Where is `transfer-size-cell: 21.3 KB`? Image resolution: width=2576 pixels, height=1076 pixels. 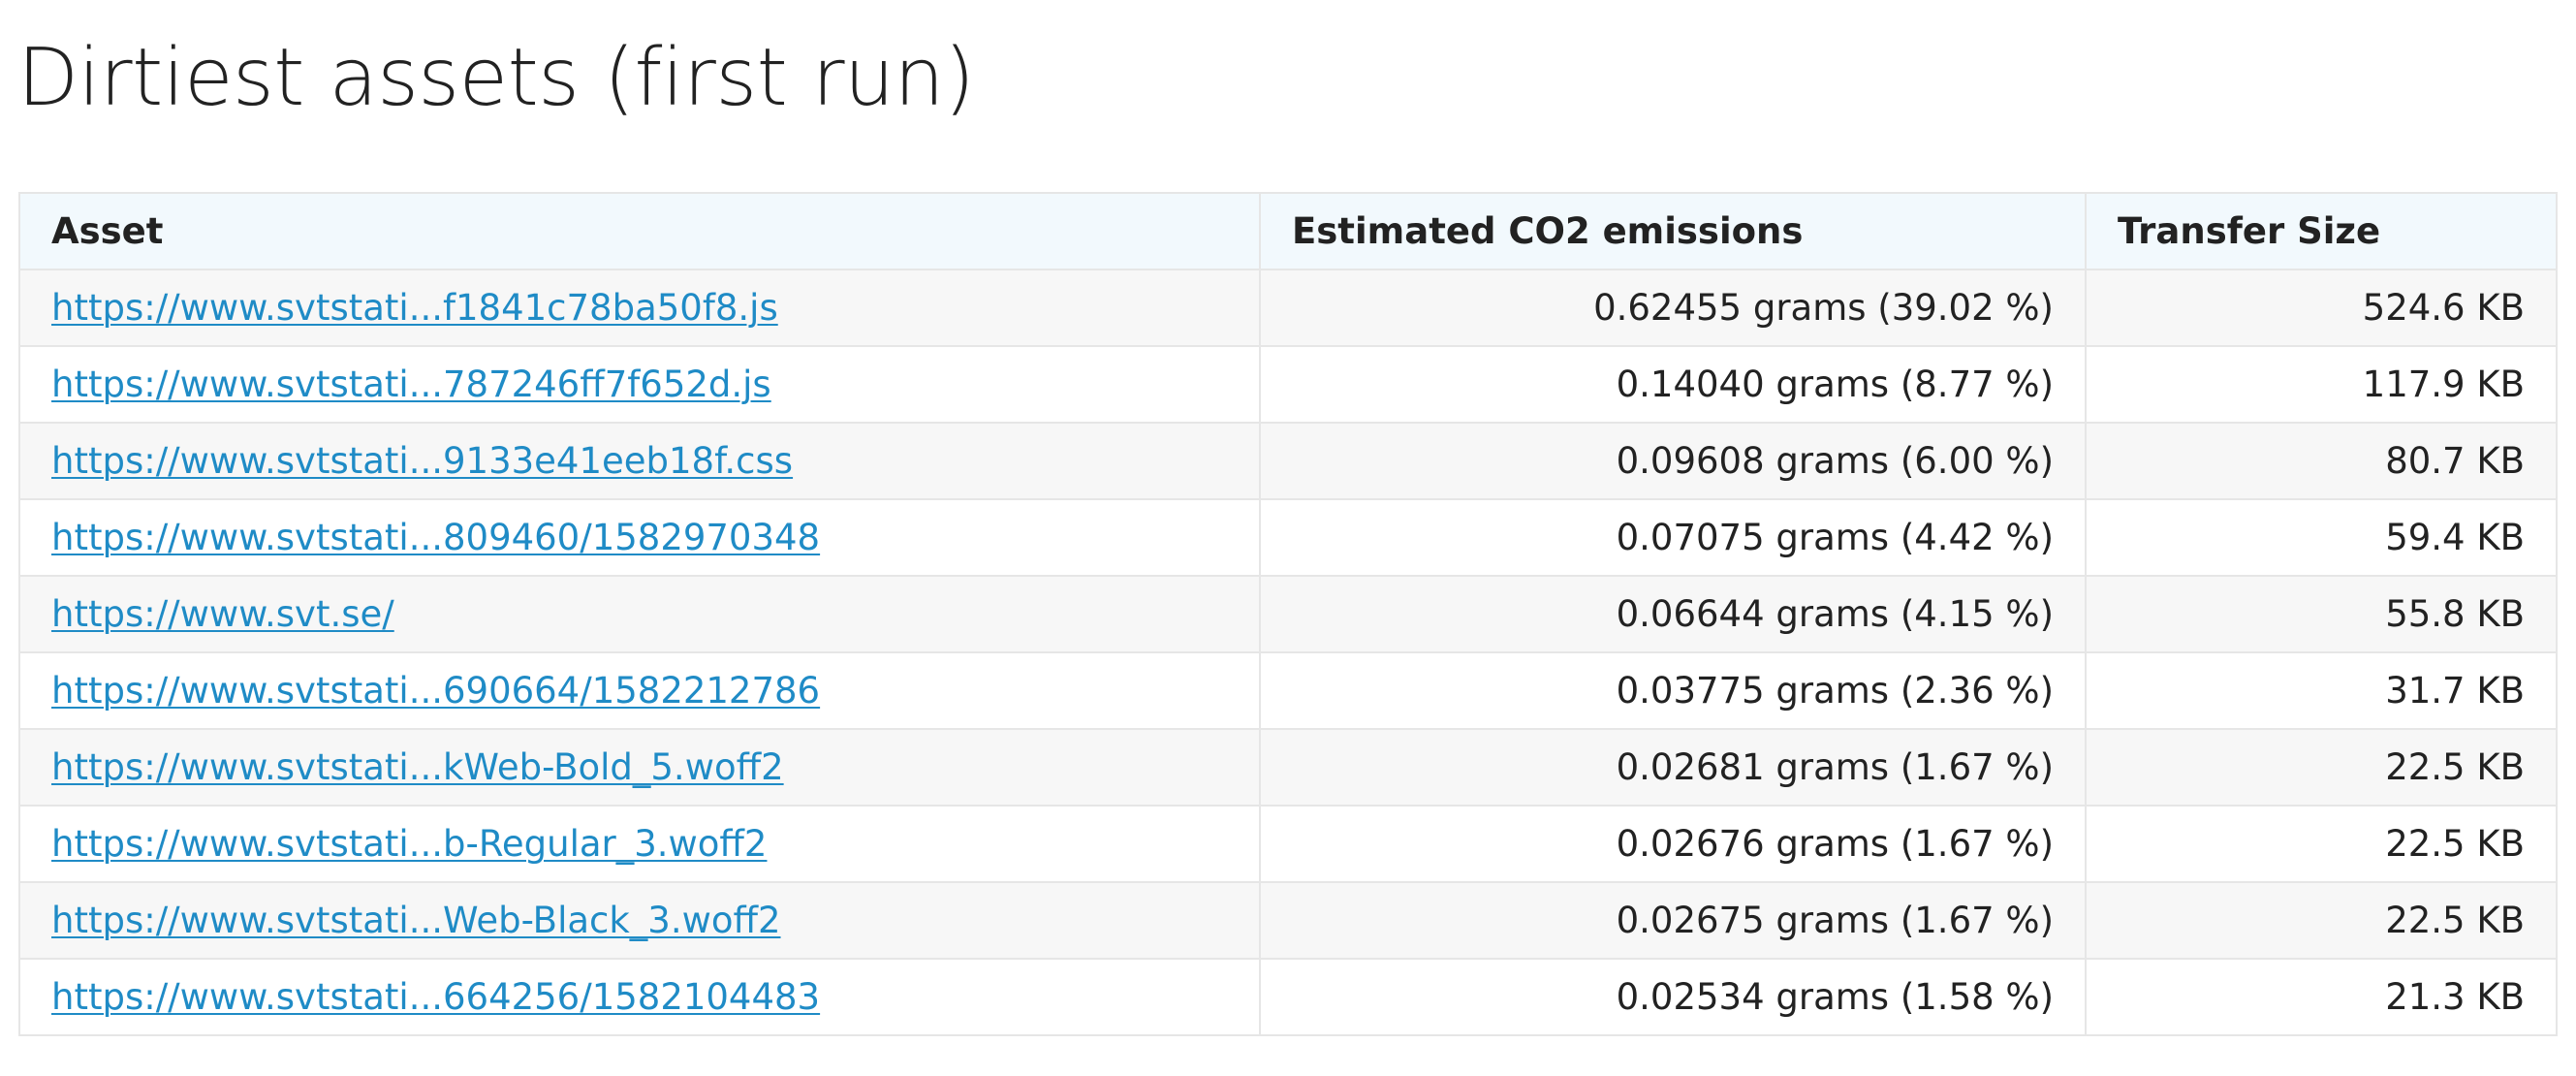 transfer-size-cell: 21.3 KB is located at coordinates (2321, 997).